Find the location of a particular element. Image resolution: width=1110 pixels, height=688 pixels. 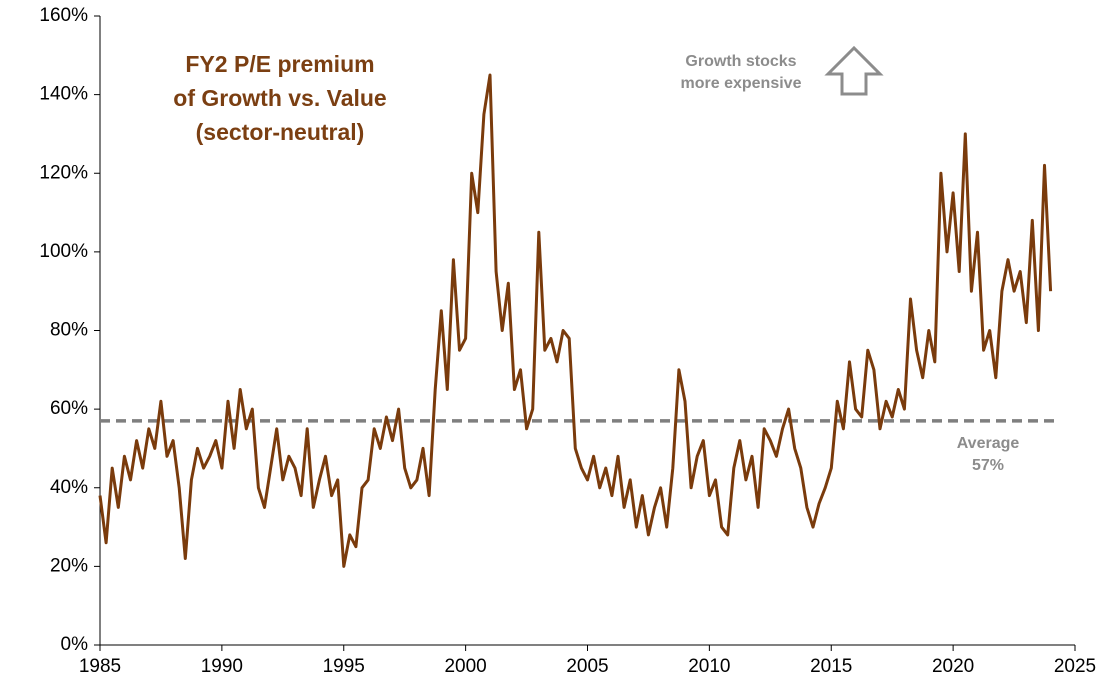

arrow-icon is located at coordinates (854, 70).